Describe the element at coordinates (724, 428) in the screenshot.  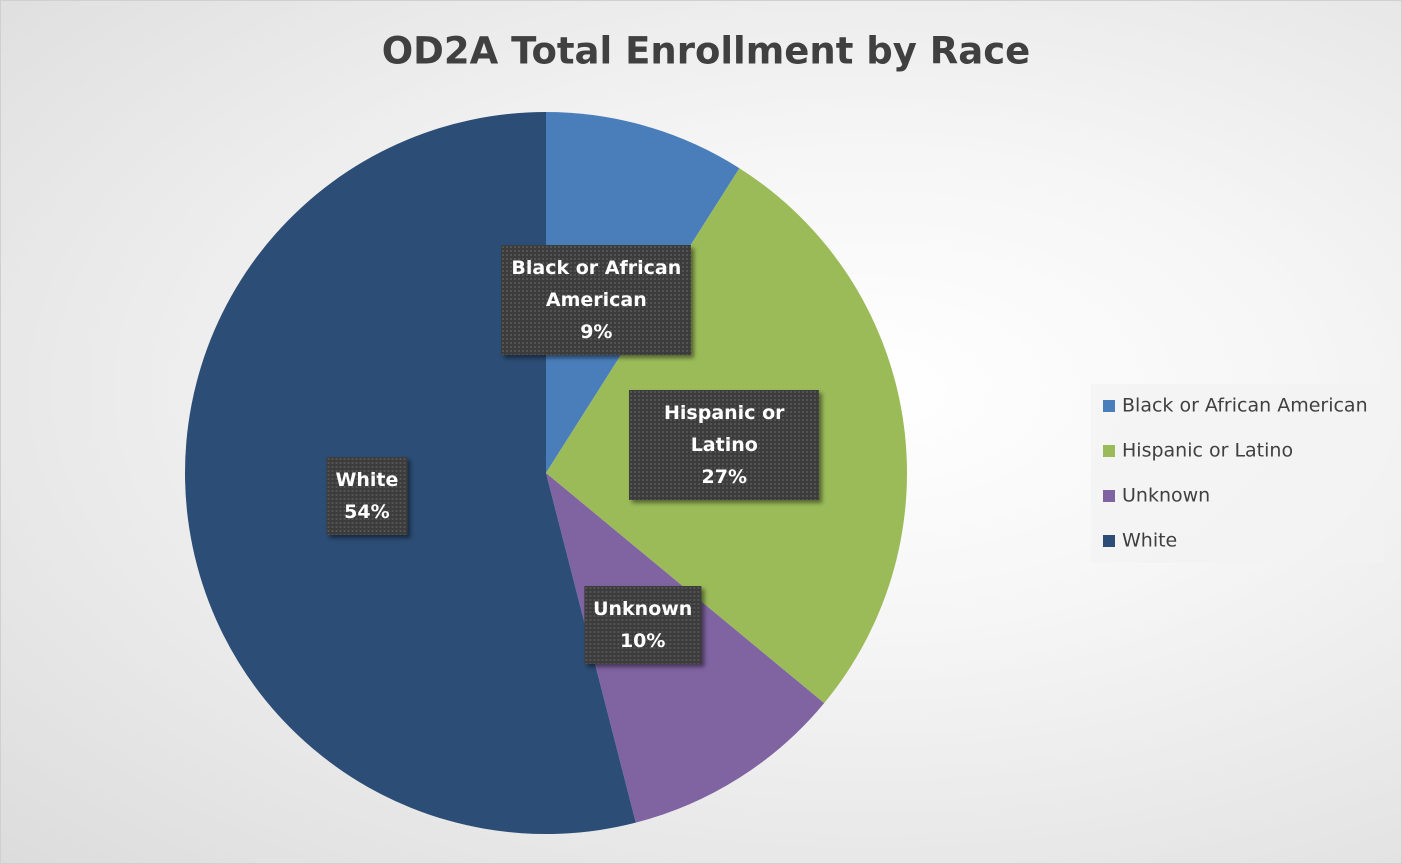
I see `data-label-category: Hispanic or Latino` at that location.